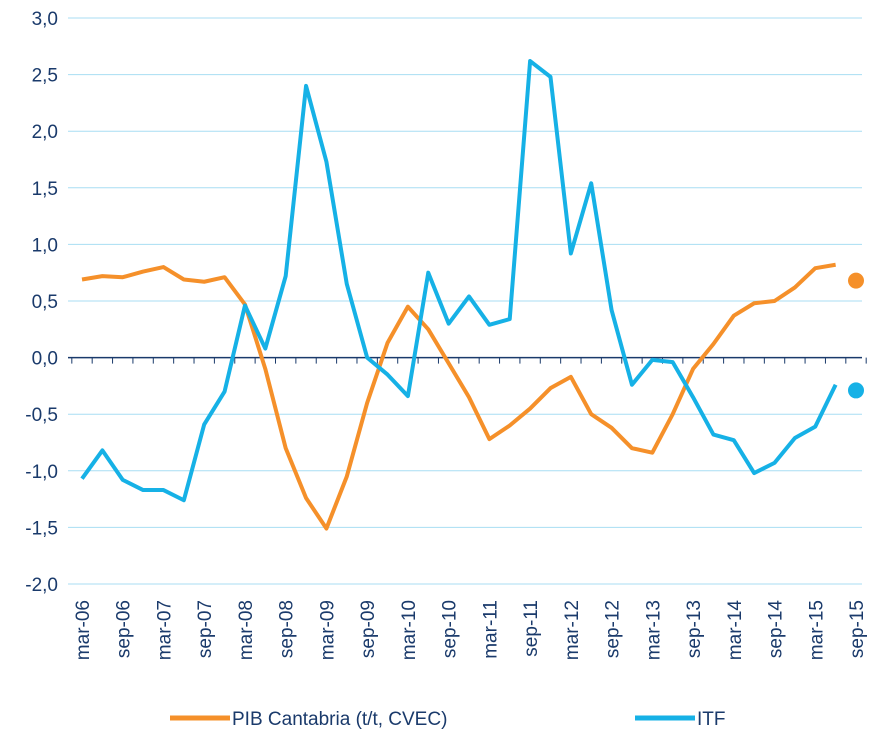 The width and height of the screenshot is (875, 742). What do you see at coordinates (450, 629) in the screenshot?
I see `x-tick-label: sep-10` at bounding box center [450, 629].